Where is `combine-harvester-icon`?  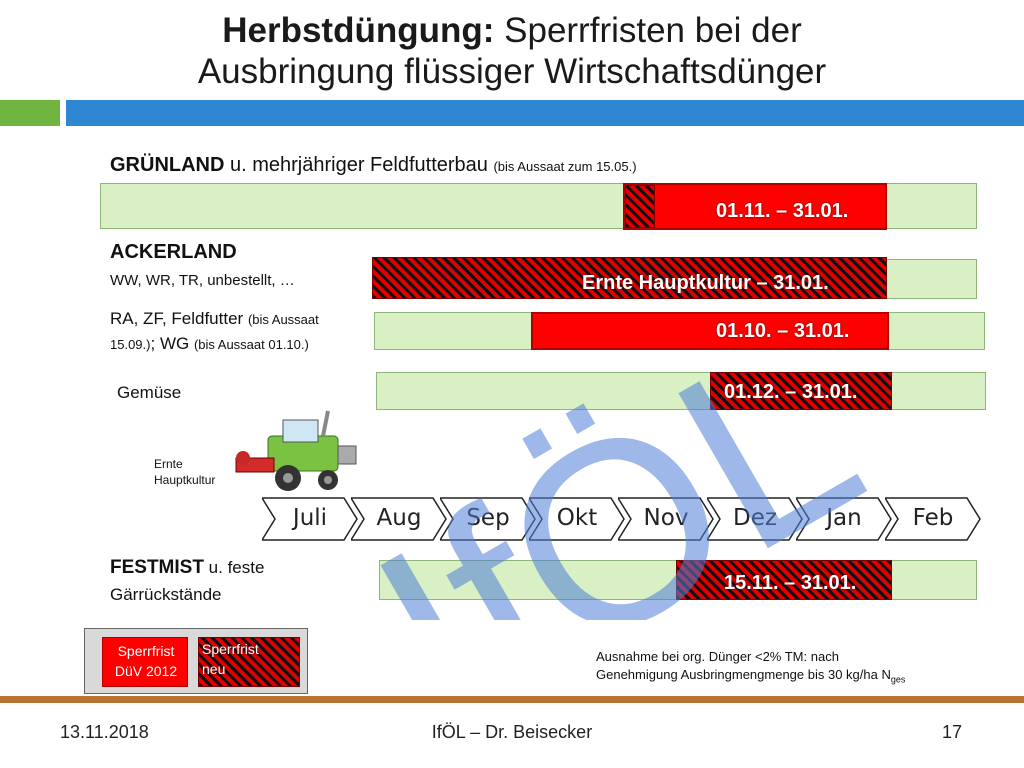
combine-harvester-icon is located at coordinates (296, 450).